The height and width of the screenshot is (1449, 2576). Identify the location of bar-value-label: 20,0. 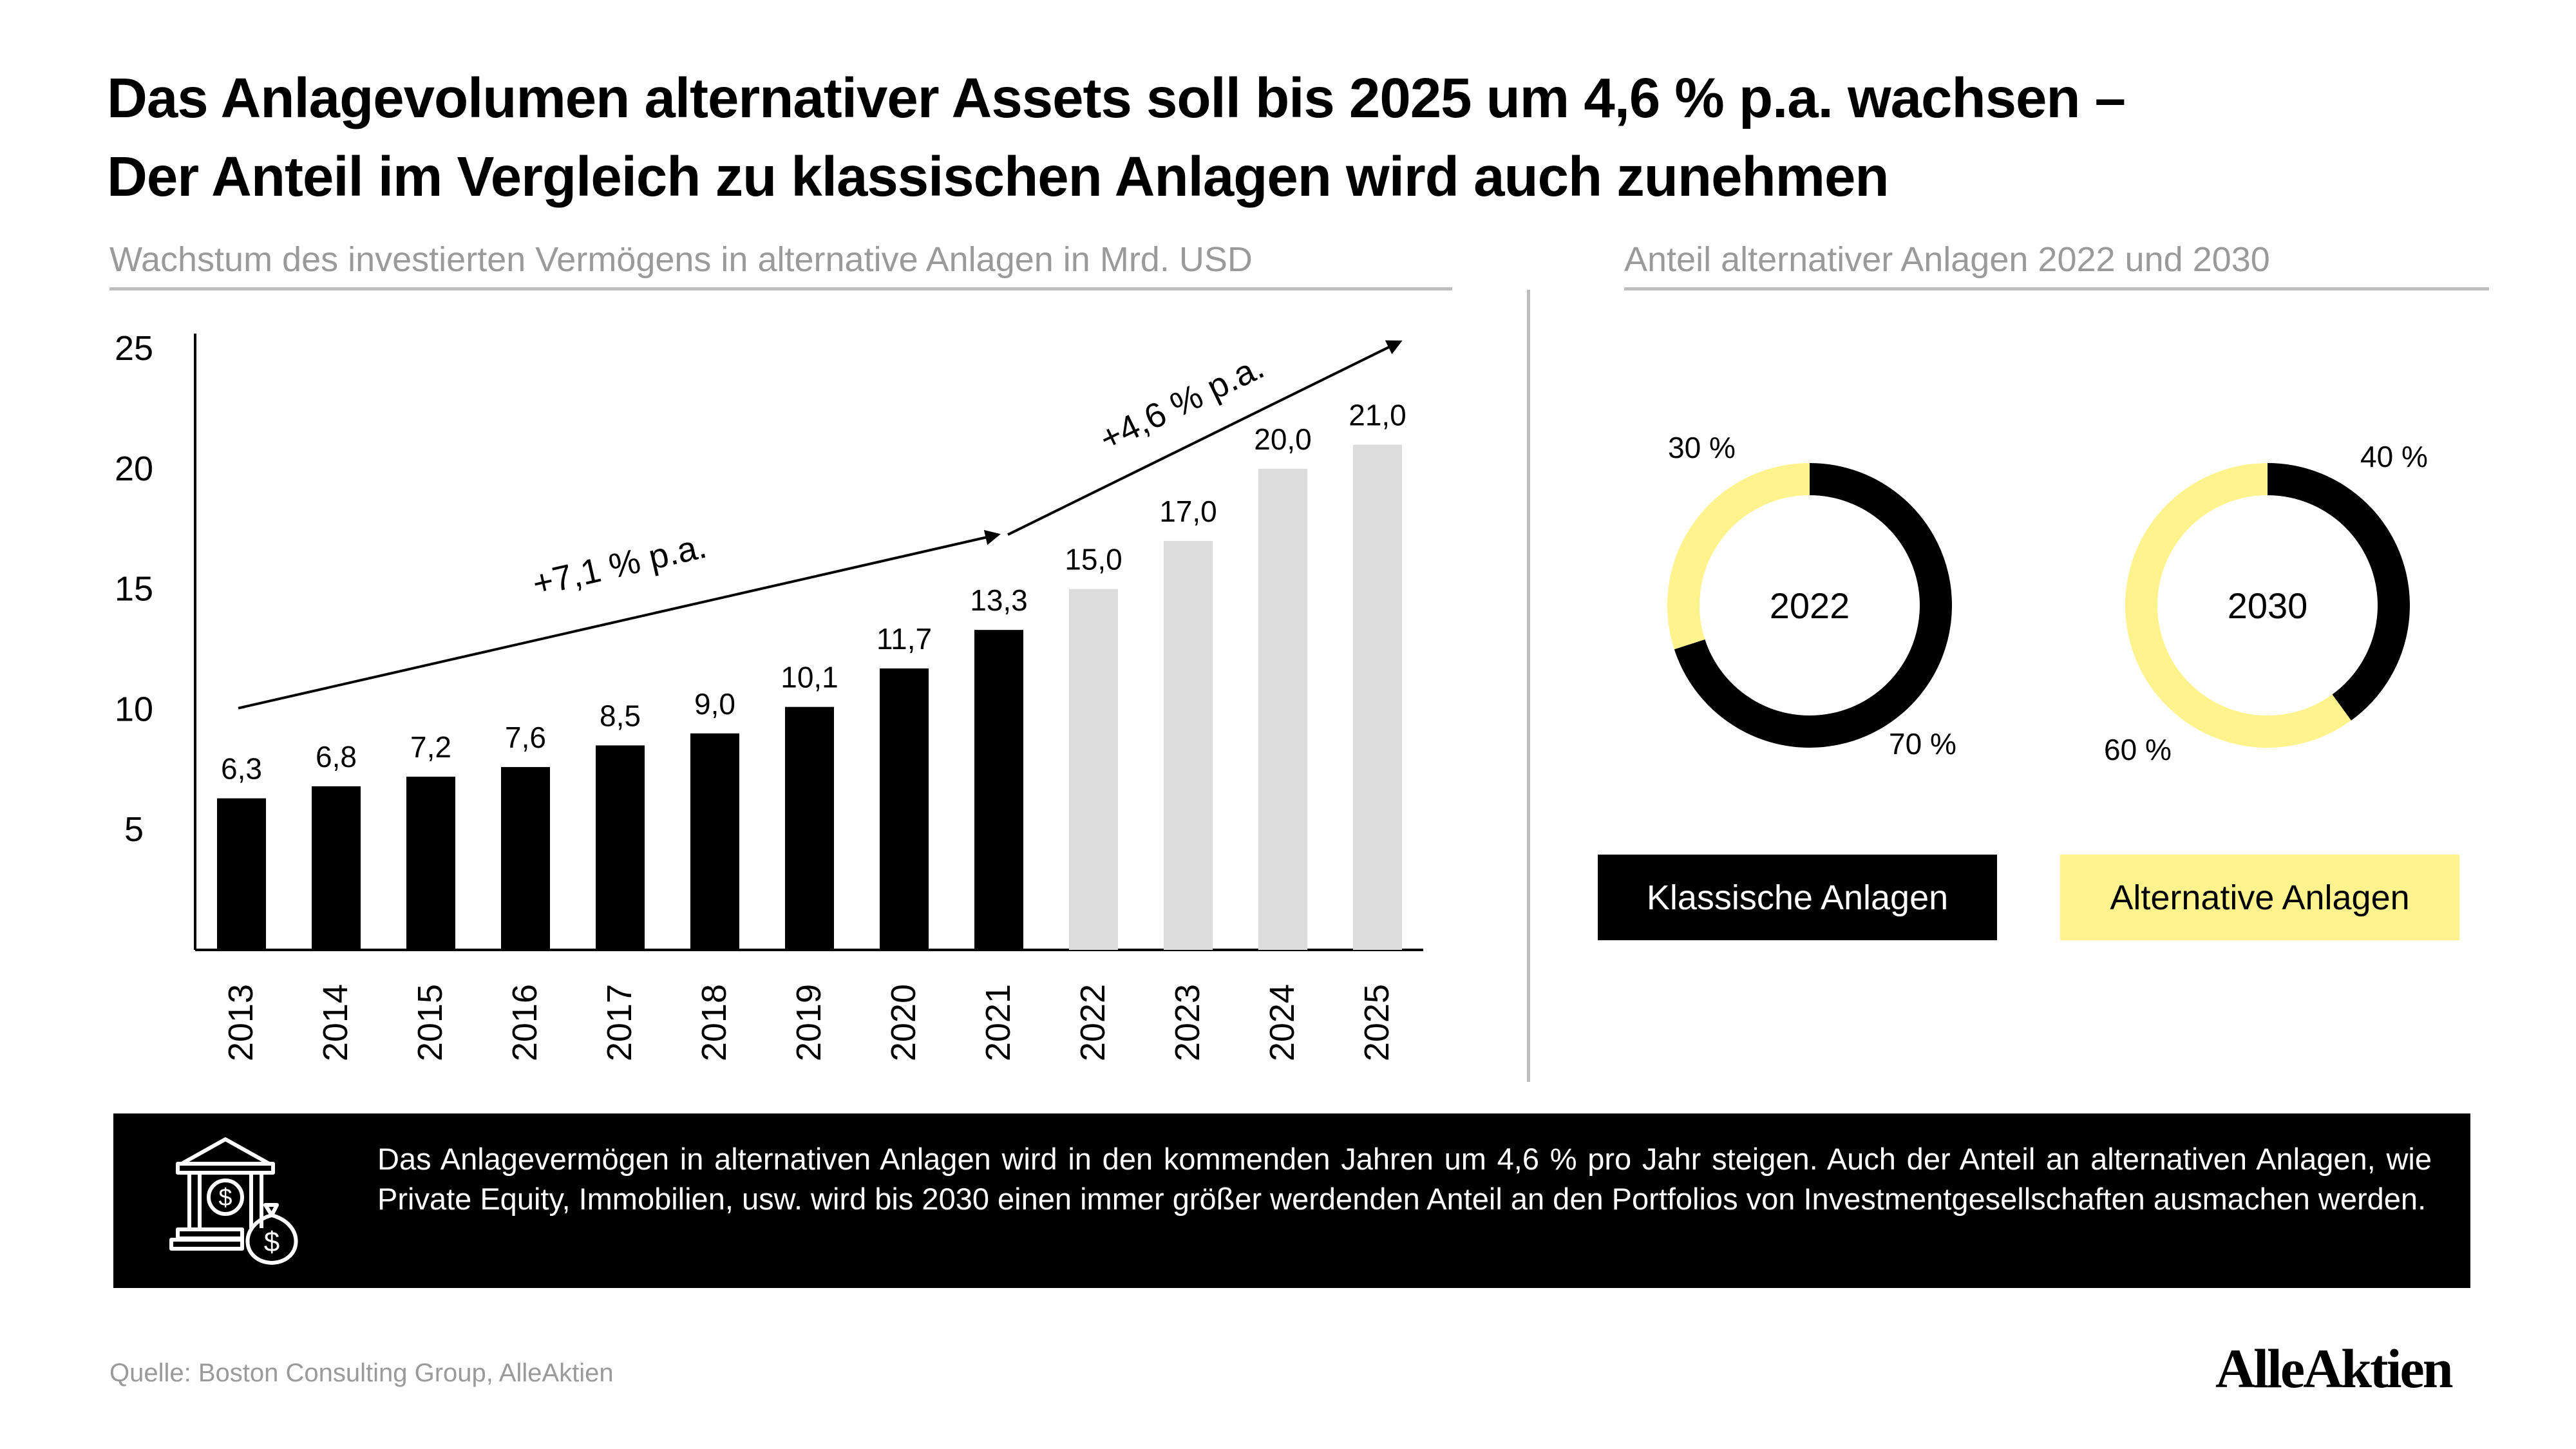
(1283, 439).